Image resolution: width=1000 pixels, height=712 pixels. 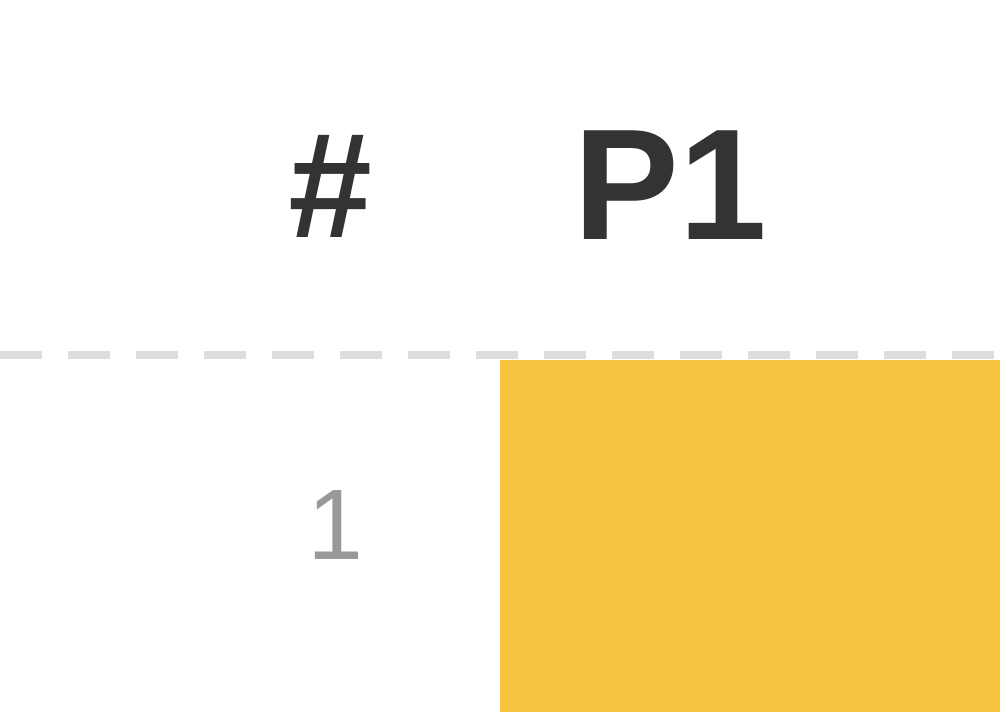 I want to click on header-divider, so click(x=500, y=355).